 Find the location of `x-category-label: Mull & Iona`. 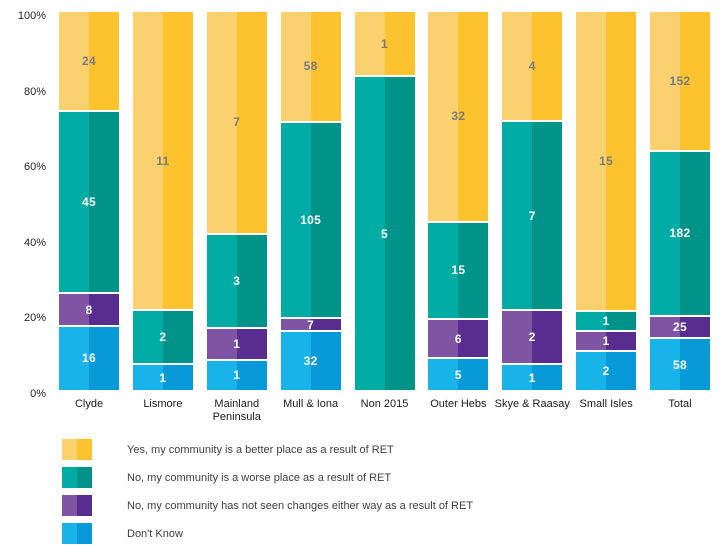

x-category-label: Mull & Iona is located at coordinates (311, 404).